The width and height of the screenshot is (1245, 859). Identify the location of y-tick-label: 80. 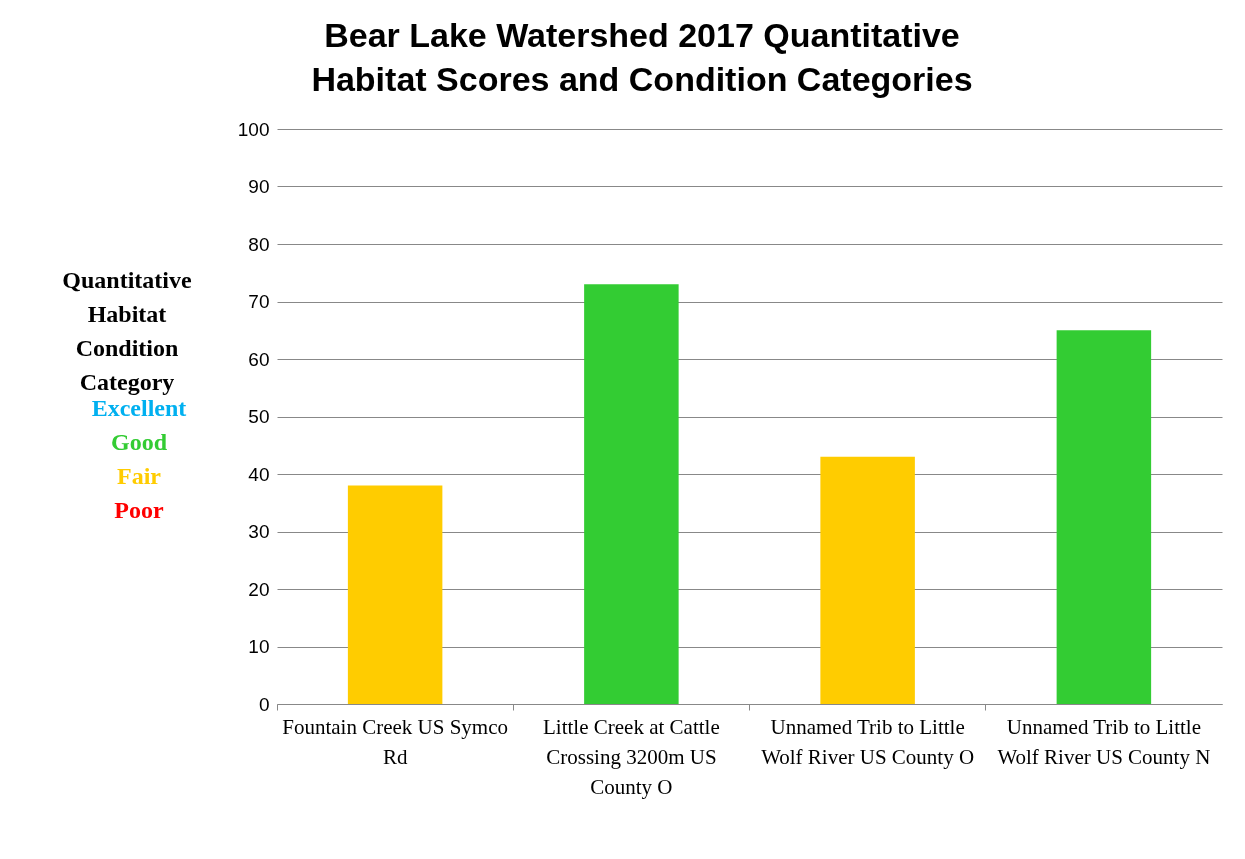
(259, 244).